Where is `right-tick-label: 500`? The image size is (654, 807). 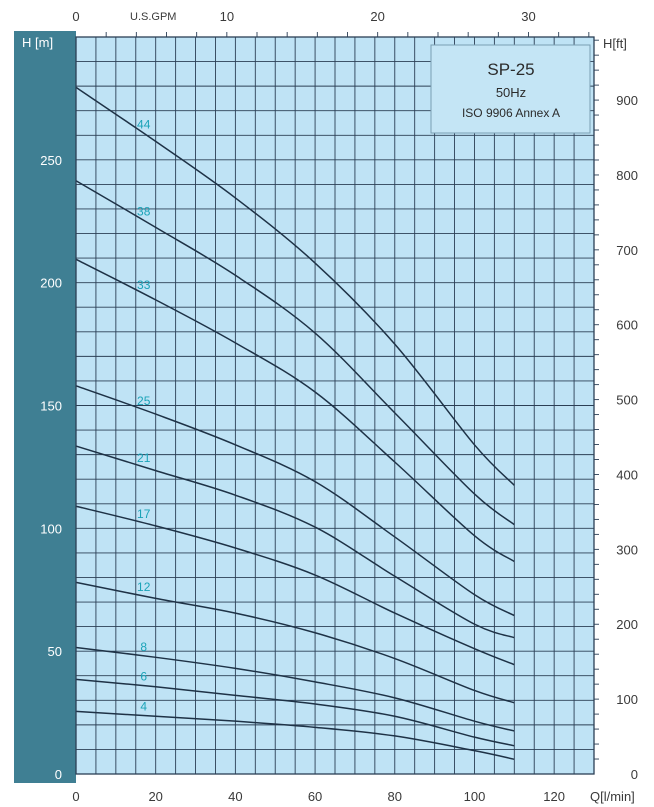
right-tick-label: 500 is located at coordinates (627, 400).